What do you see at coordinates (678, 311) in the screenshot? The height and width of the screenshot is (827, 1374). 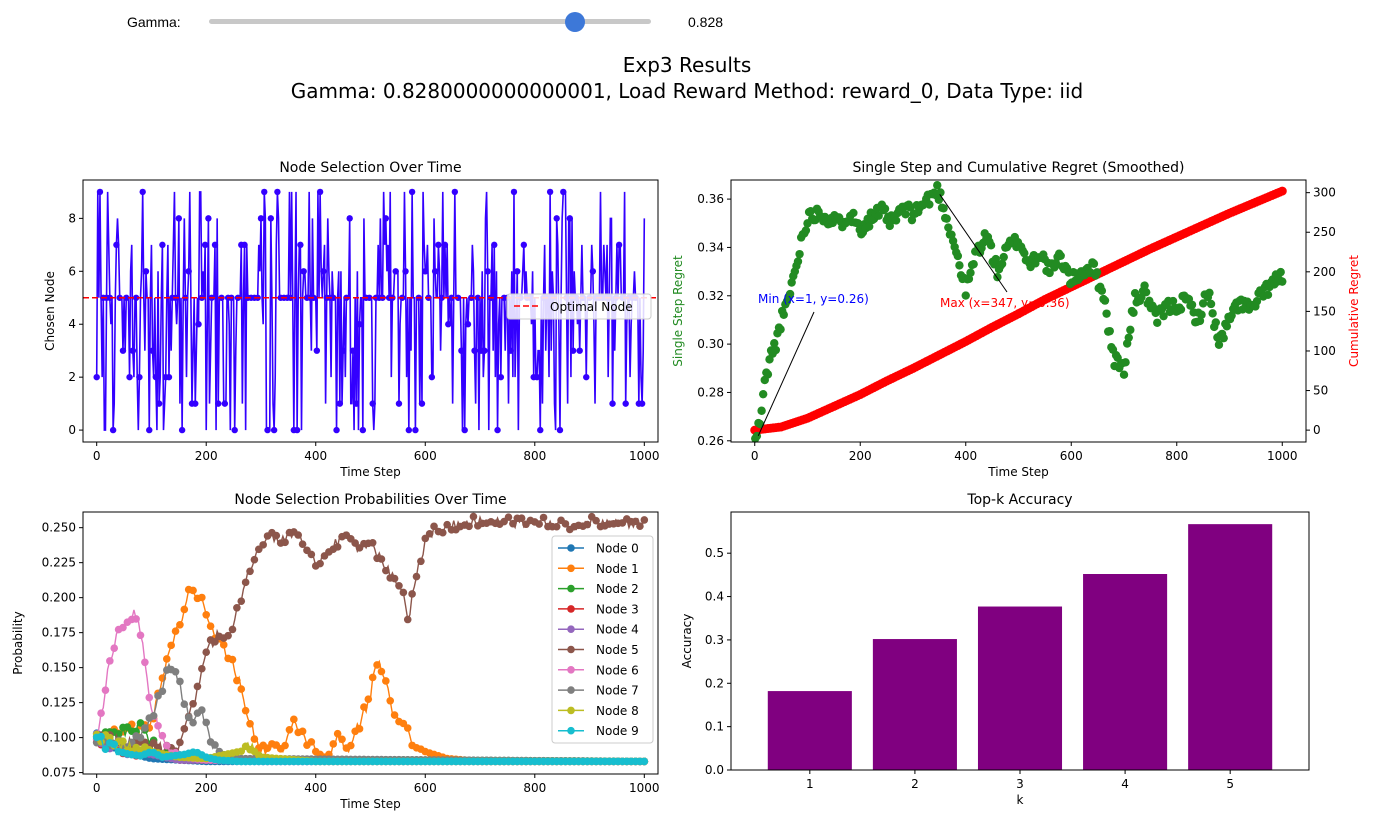 I see `left-y-axis-label: Single Step Regret` at bounding box center [678, 311].